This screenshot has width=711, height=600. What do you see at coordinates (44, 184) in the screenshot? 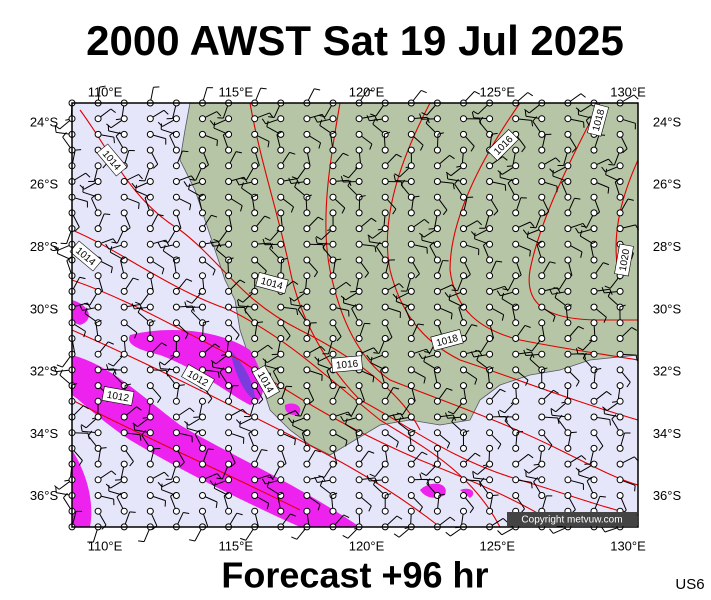
I see `lat-label: 26°S` at bounding box center [44, 184].